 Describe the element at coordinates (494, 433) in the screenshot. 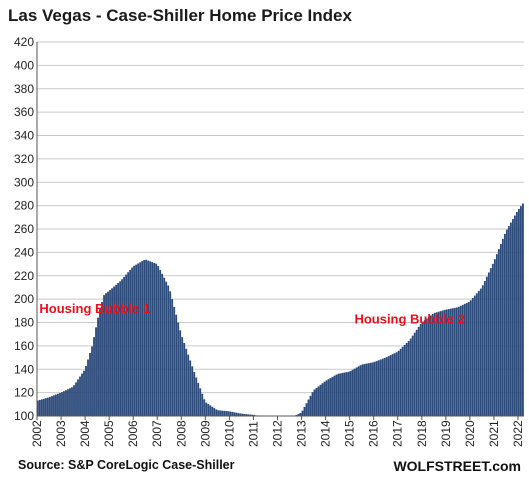

I see `x-tick-label: 2021` at that location.